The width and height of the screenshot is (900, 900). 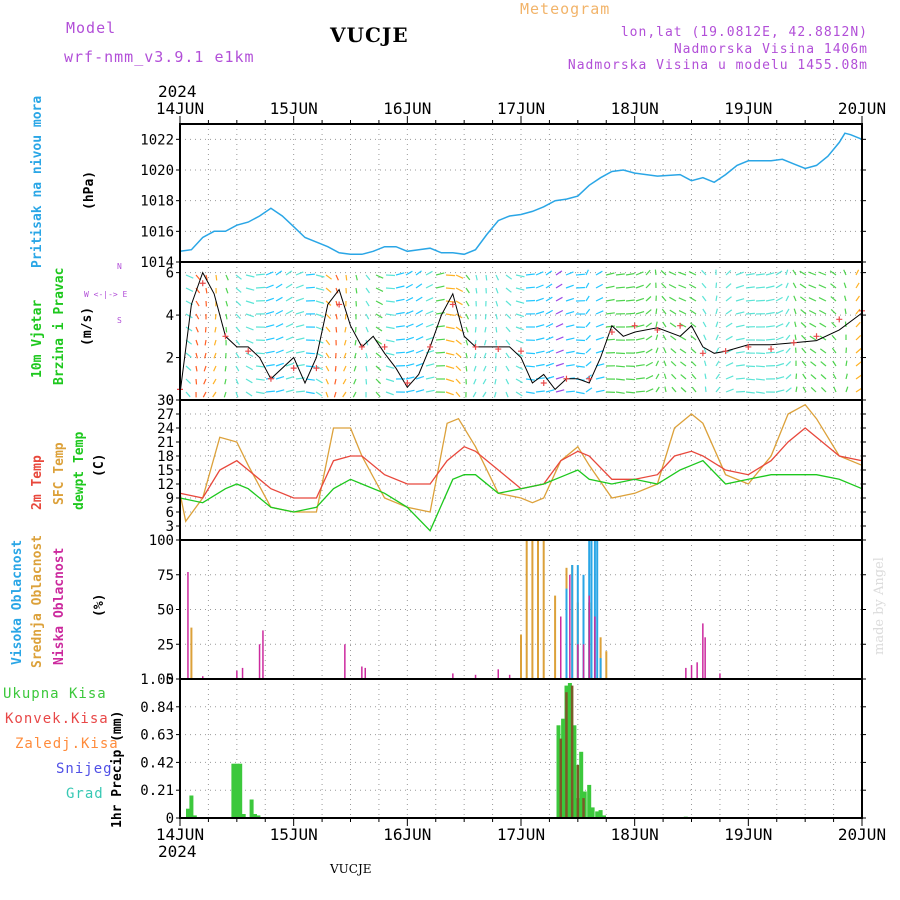 I want to click on precip-total-bar, so click(x=597, y=814).